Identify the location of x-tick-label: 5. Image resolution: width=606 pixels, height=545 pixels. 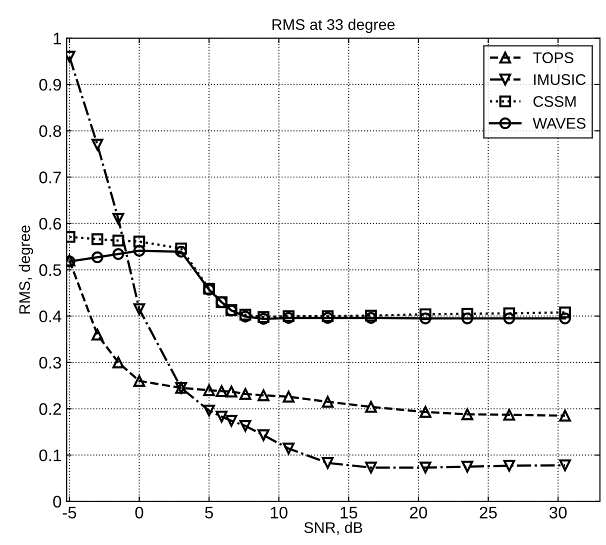
(209, 512).